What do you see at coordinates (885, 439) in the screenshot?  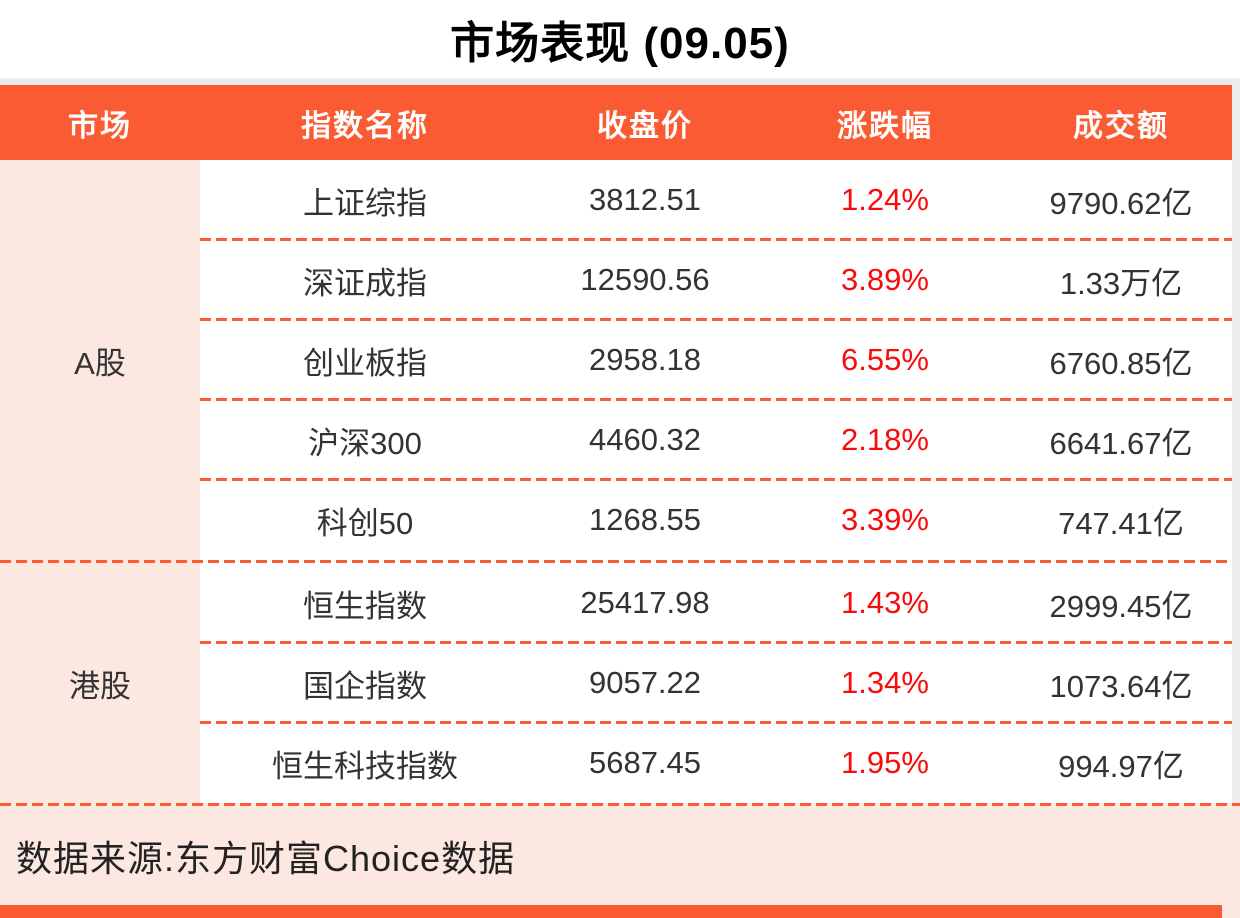 I see `change-pct-cell: 2.18%` at bounding box center [885, 439].